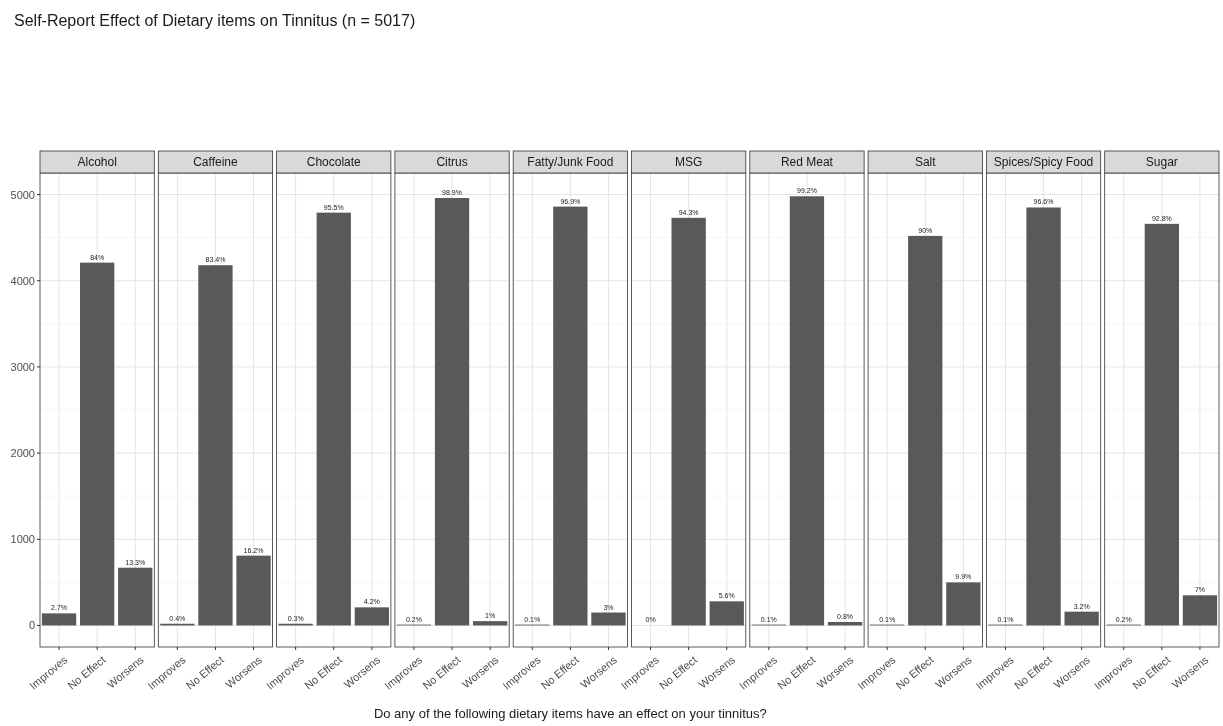  Describe the element at coordinates (22, 194) in the screenshot. I see `y-tick-label: 5000` at that location.